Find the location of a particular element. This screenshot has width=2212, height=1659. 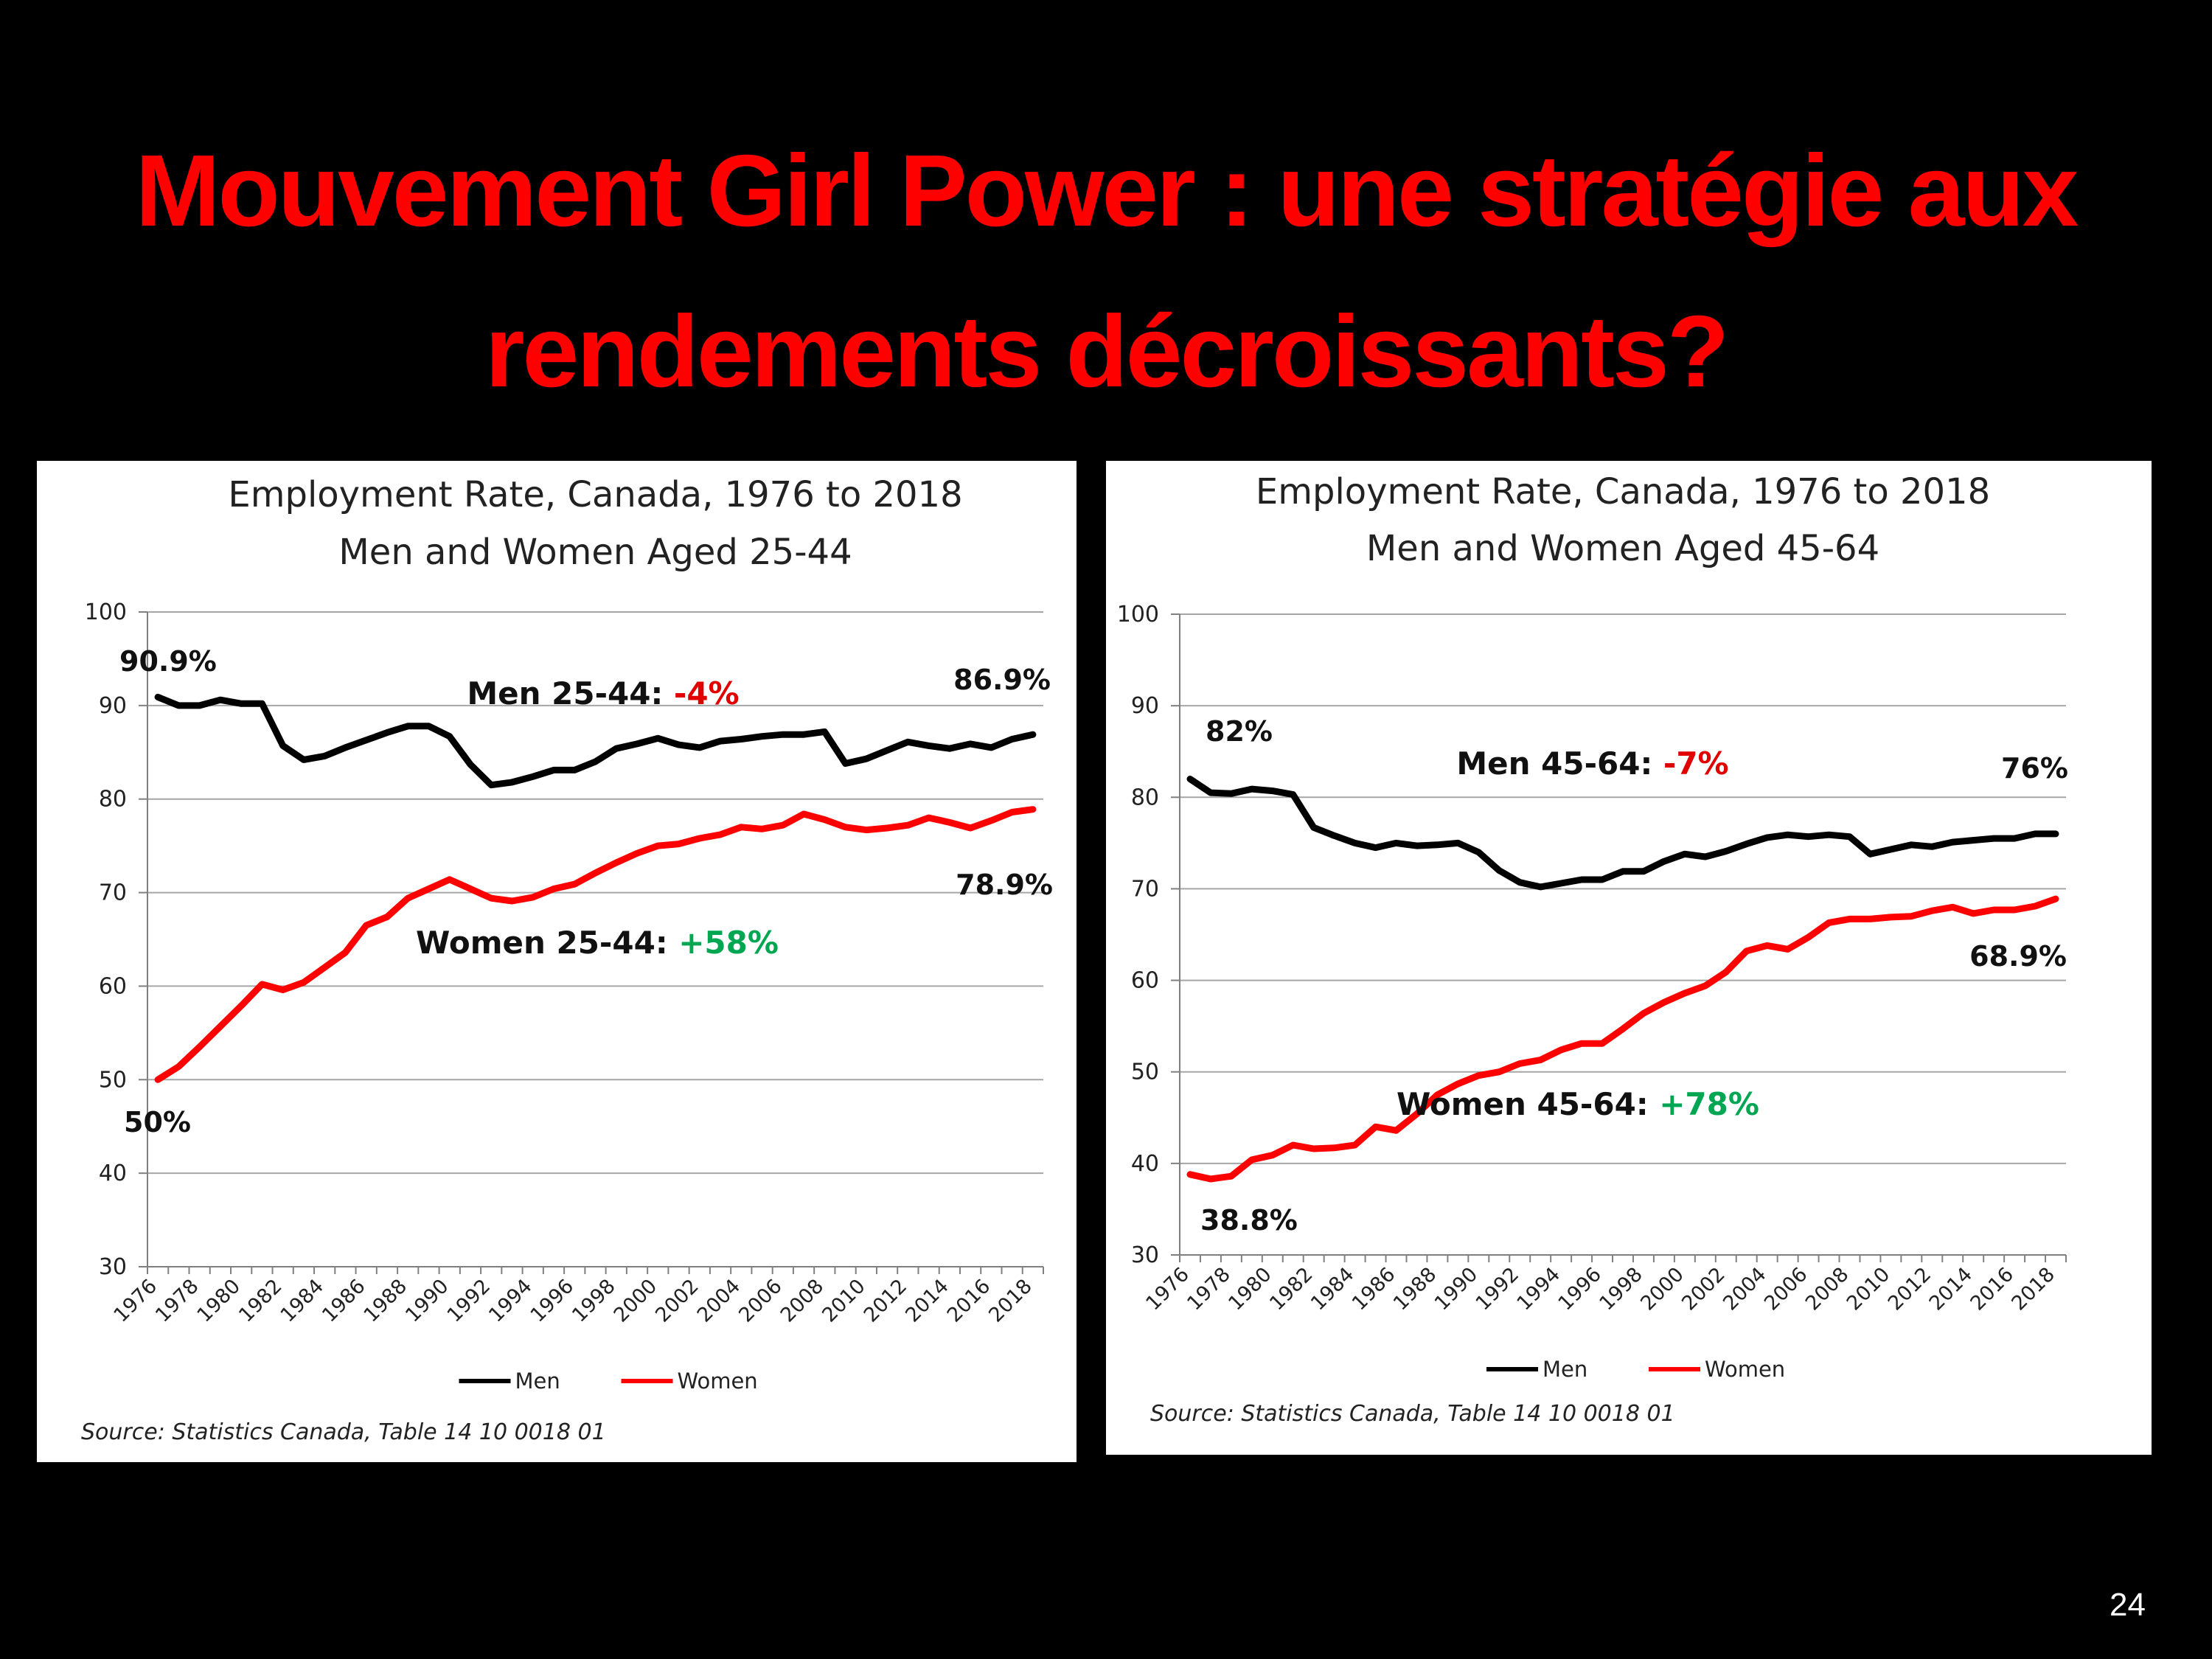

annotation-women-start: 38.8% is located at coordinates (1249, 1220).